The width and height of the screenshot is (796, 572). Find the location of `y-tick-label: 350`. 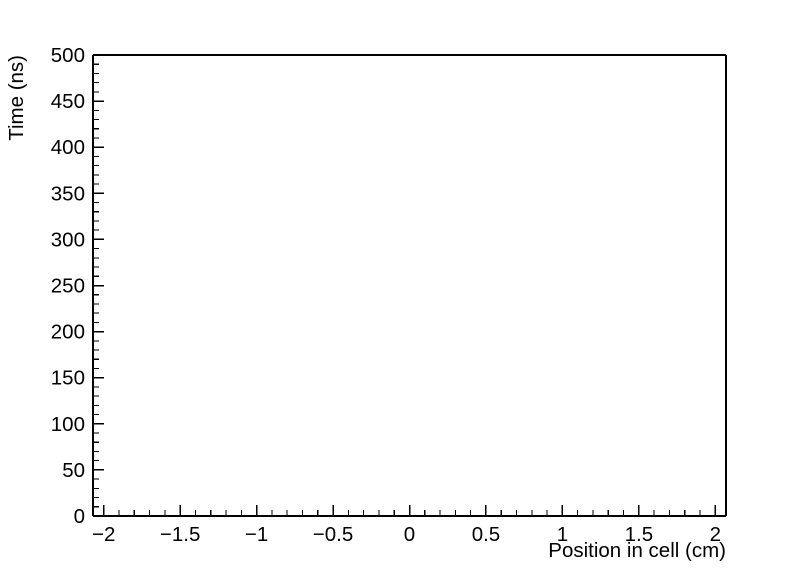

y-tick-label: 350 is located at coordinates (68, 193).